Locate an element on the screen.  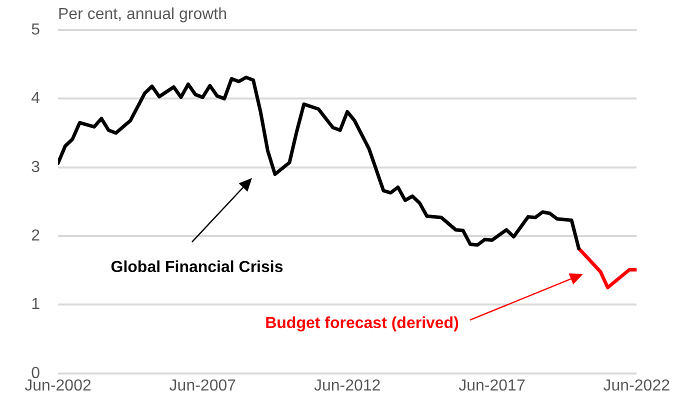
y-axis-title: Per cent, annual growth is located at coordinates (142, 15).